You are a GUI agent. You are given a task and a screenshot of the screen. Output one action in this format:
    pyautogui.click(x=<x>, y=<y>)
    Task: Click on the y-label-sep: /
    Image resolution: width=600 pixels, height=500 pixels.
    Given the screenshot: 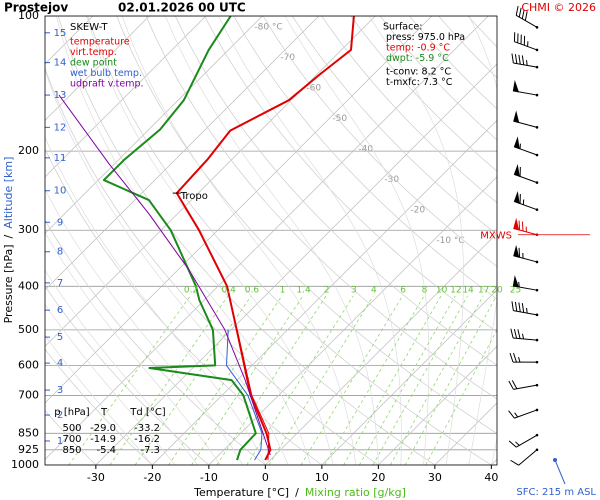 What is the action you would take?
    pyautogui.click(x=8, y=236)
    